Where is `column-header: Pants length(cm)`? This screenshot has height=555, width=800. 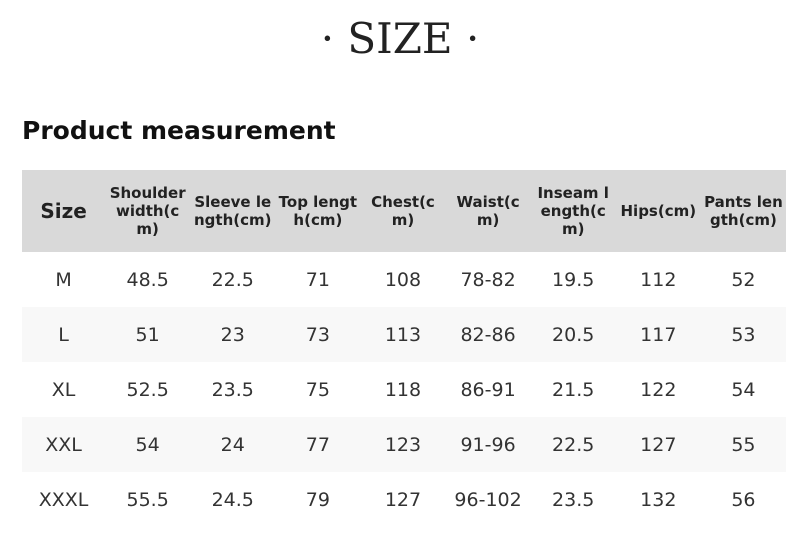
column-header: Pants length(cm) is located at coordinates (743, 211).